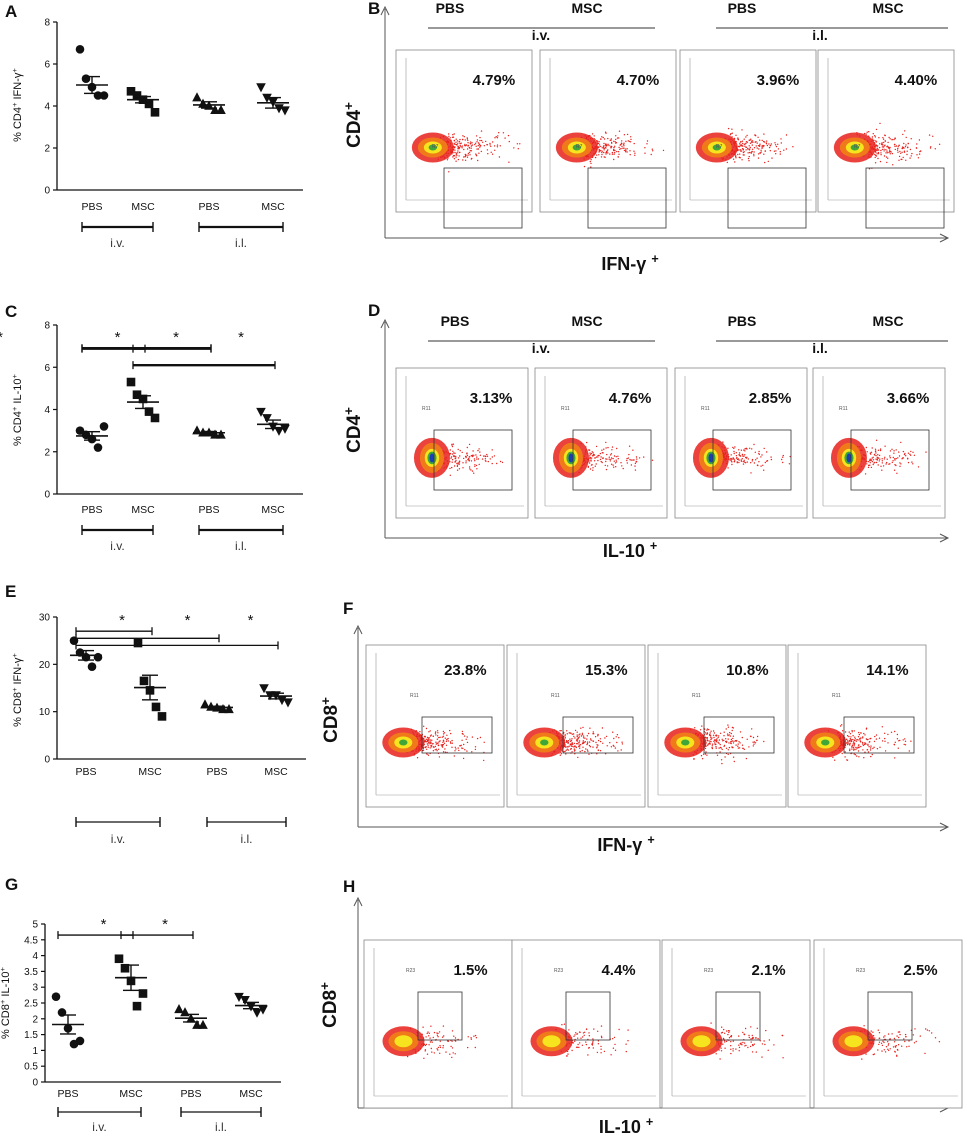 The image size is (970, 1146). What do you see at coordinates (435, 726) in the screenshot?
I see `flow-plot-frame` at bounding box center [435, 726].